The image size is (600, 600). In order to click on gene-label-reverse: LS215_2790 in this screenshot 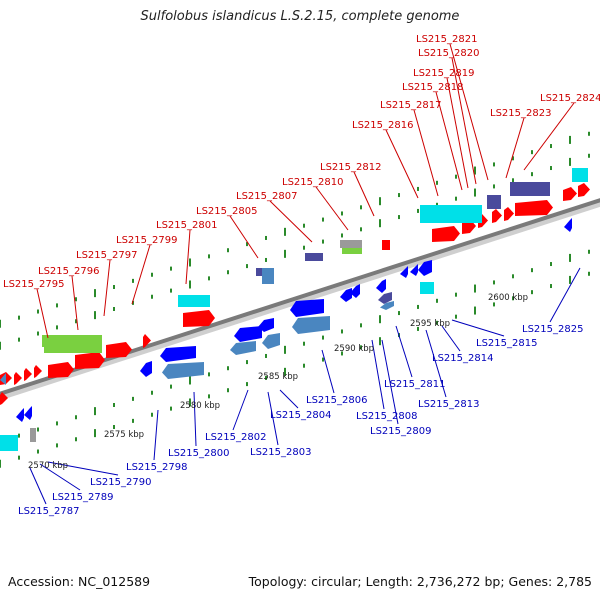, I will do `click(120, 482)`.